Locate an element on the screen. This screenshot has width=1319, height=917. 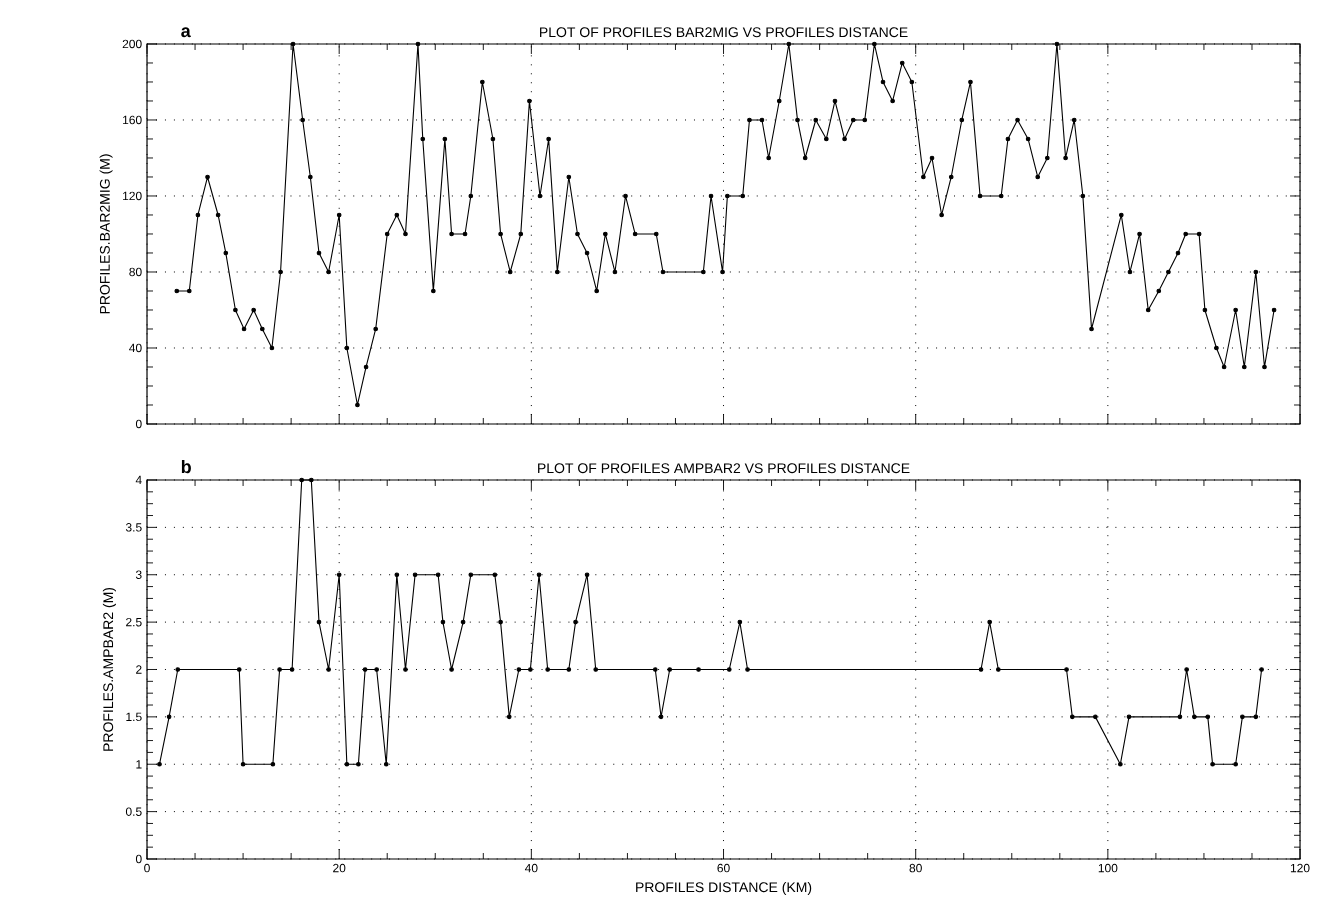
y-tick-label: 1.5 is located at coordinates (134, 717).